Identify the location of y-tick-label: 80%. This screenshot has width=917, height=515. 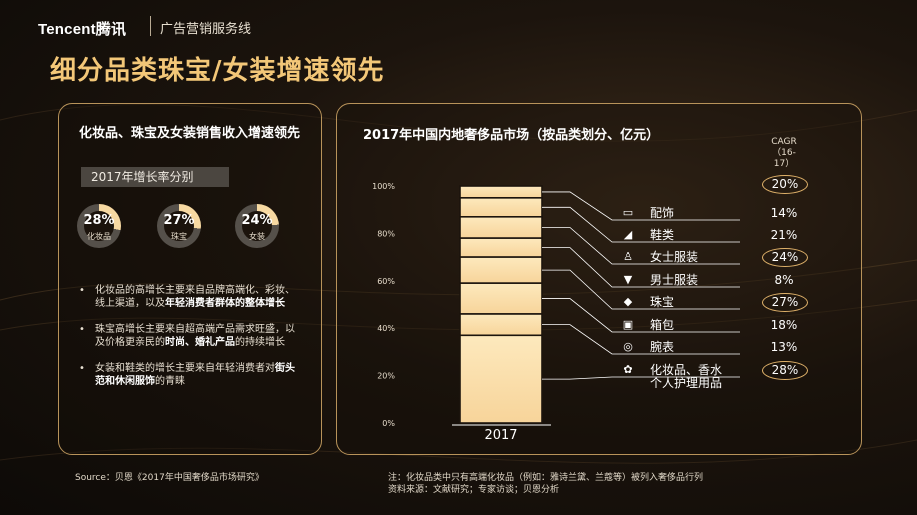
(386, 233).